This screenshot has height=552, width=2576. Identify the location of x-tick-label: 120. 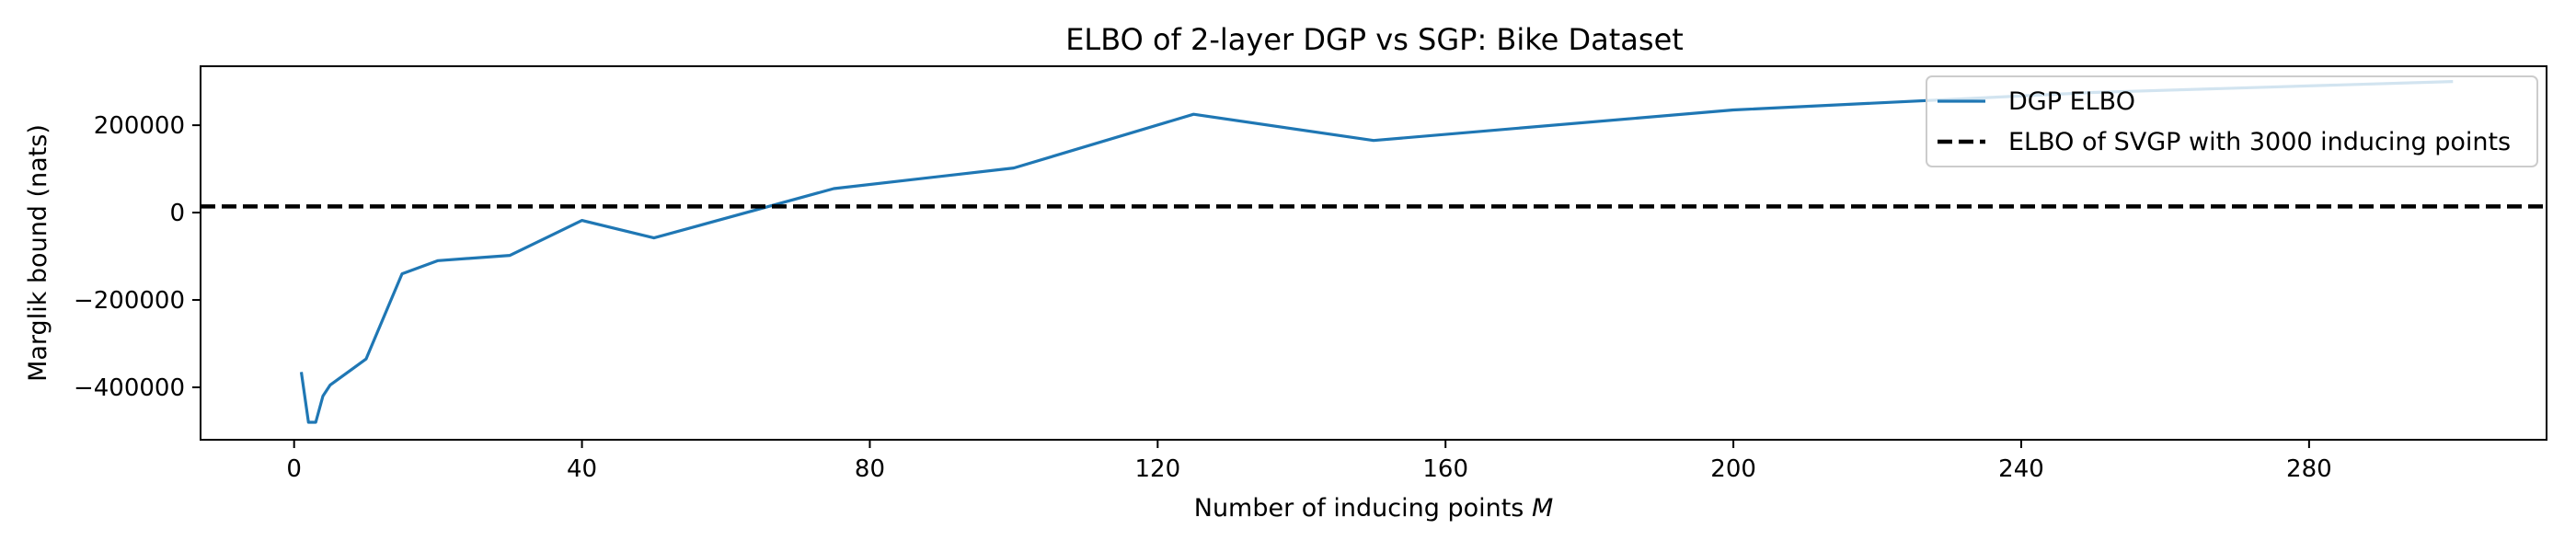
(1158, 469).